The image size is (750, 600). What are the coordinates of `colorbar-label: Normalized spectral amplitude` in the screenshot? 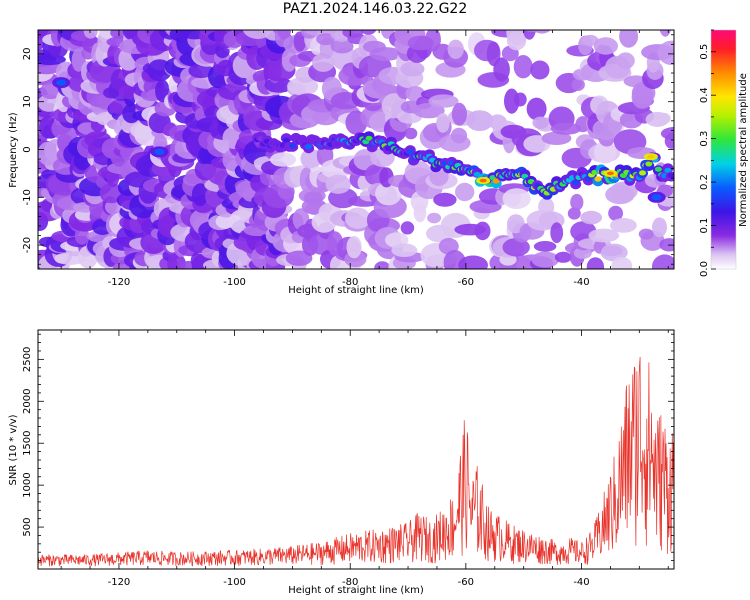 It's located at (743, 150).